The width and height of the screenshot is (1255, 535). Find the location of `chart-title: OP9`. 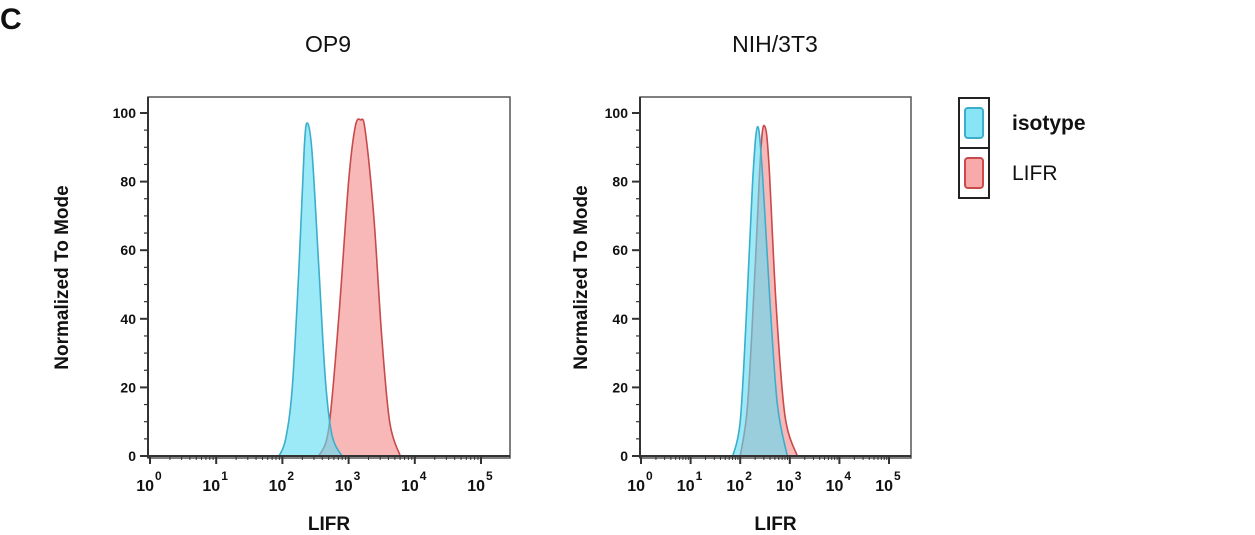

chart-title: OP9 is located at coordinates (328, 44).